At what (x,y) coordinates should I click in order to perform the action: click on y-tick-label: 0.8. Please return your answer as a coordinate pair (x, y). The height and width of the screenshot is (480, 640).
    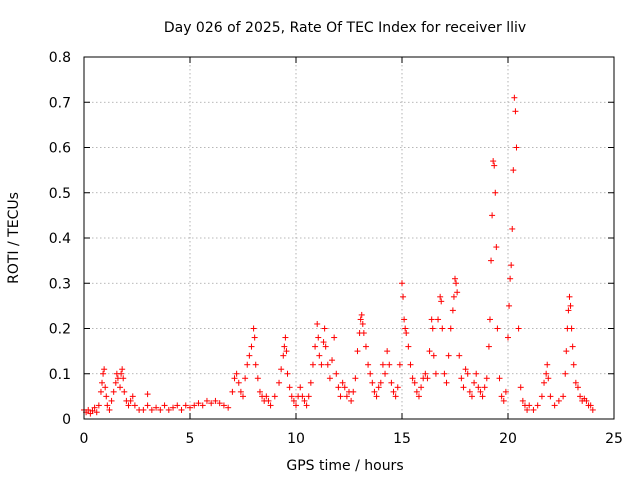
    Looking at the image, I should click on (60, 58).